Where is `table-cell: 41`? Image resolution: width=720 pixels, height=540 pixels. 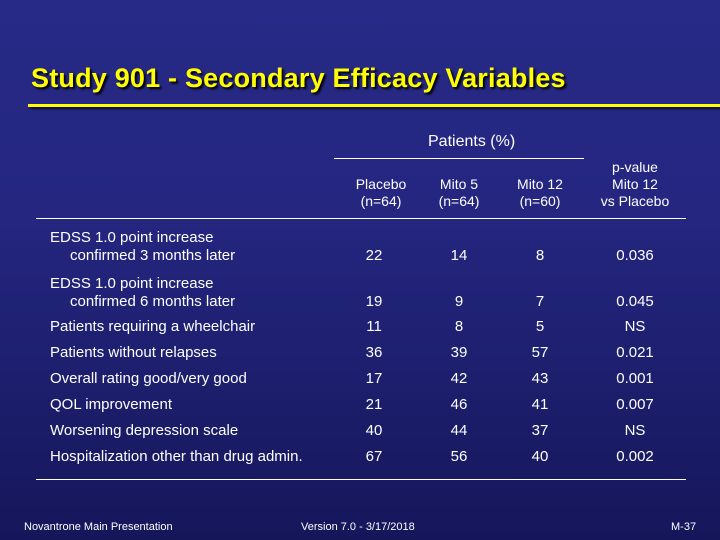
table-cell: 41 is located at coordinates (540, 404).